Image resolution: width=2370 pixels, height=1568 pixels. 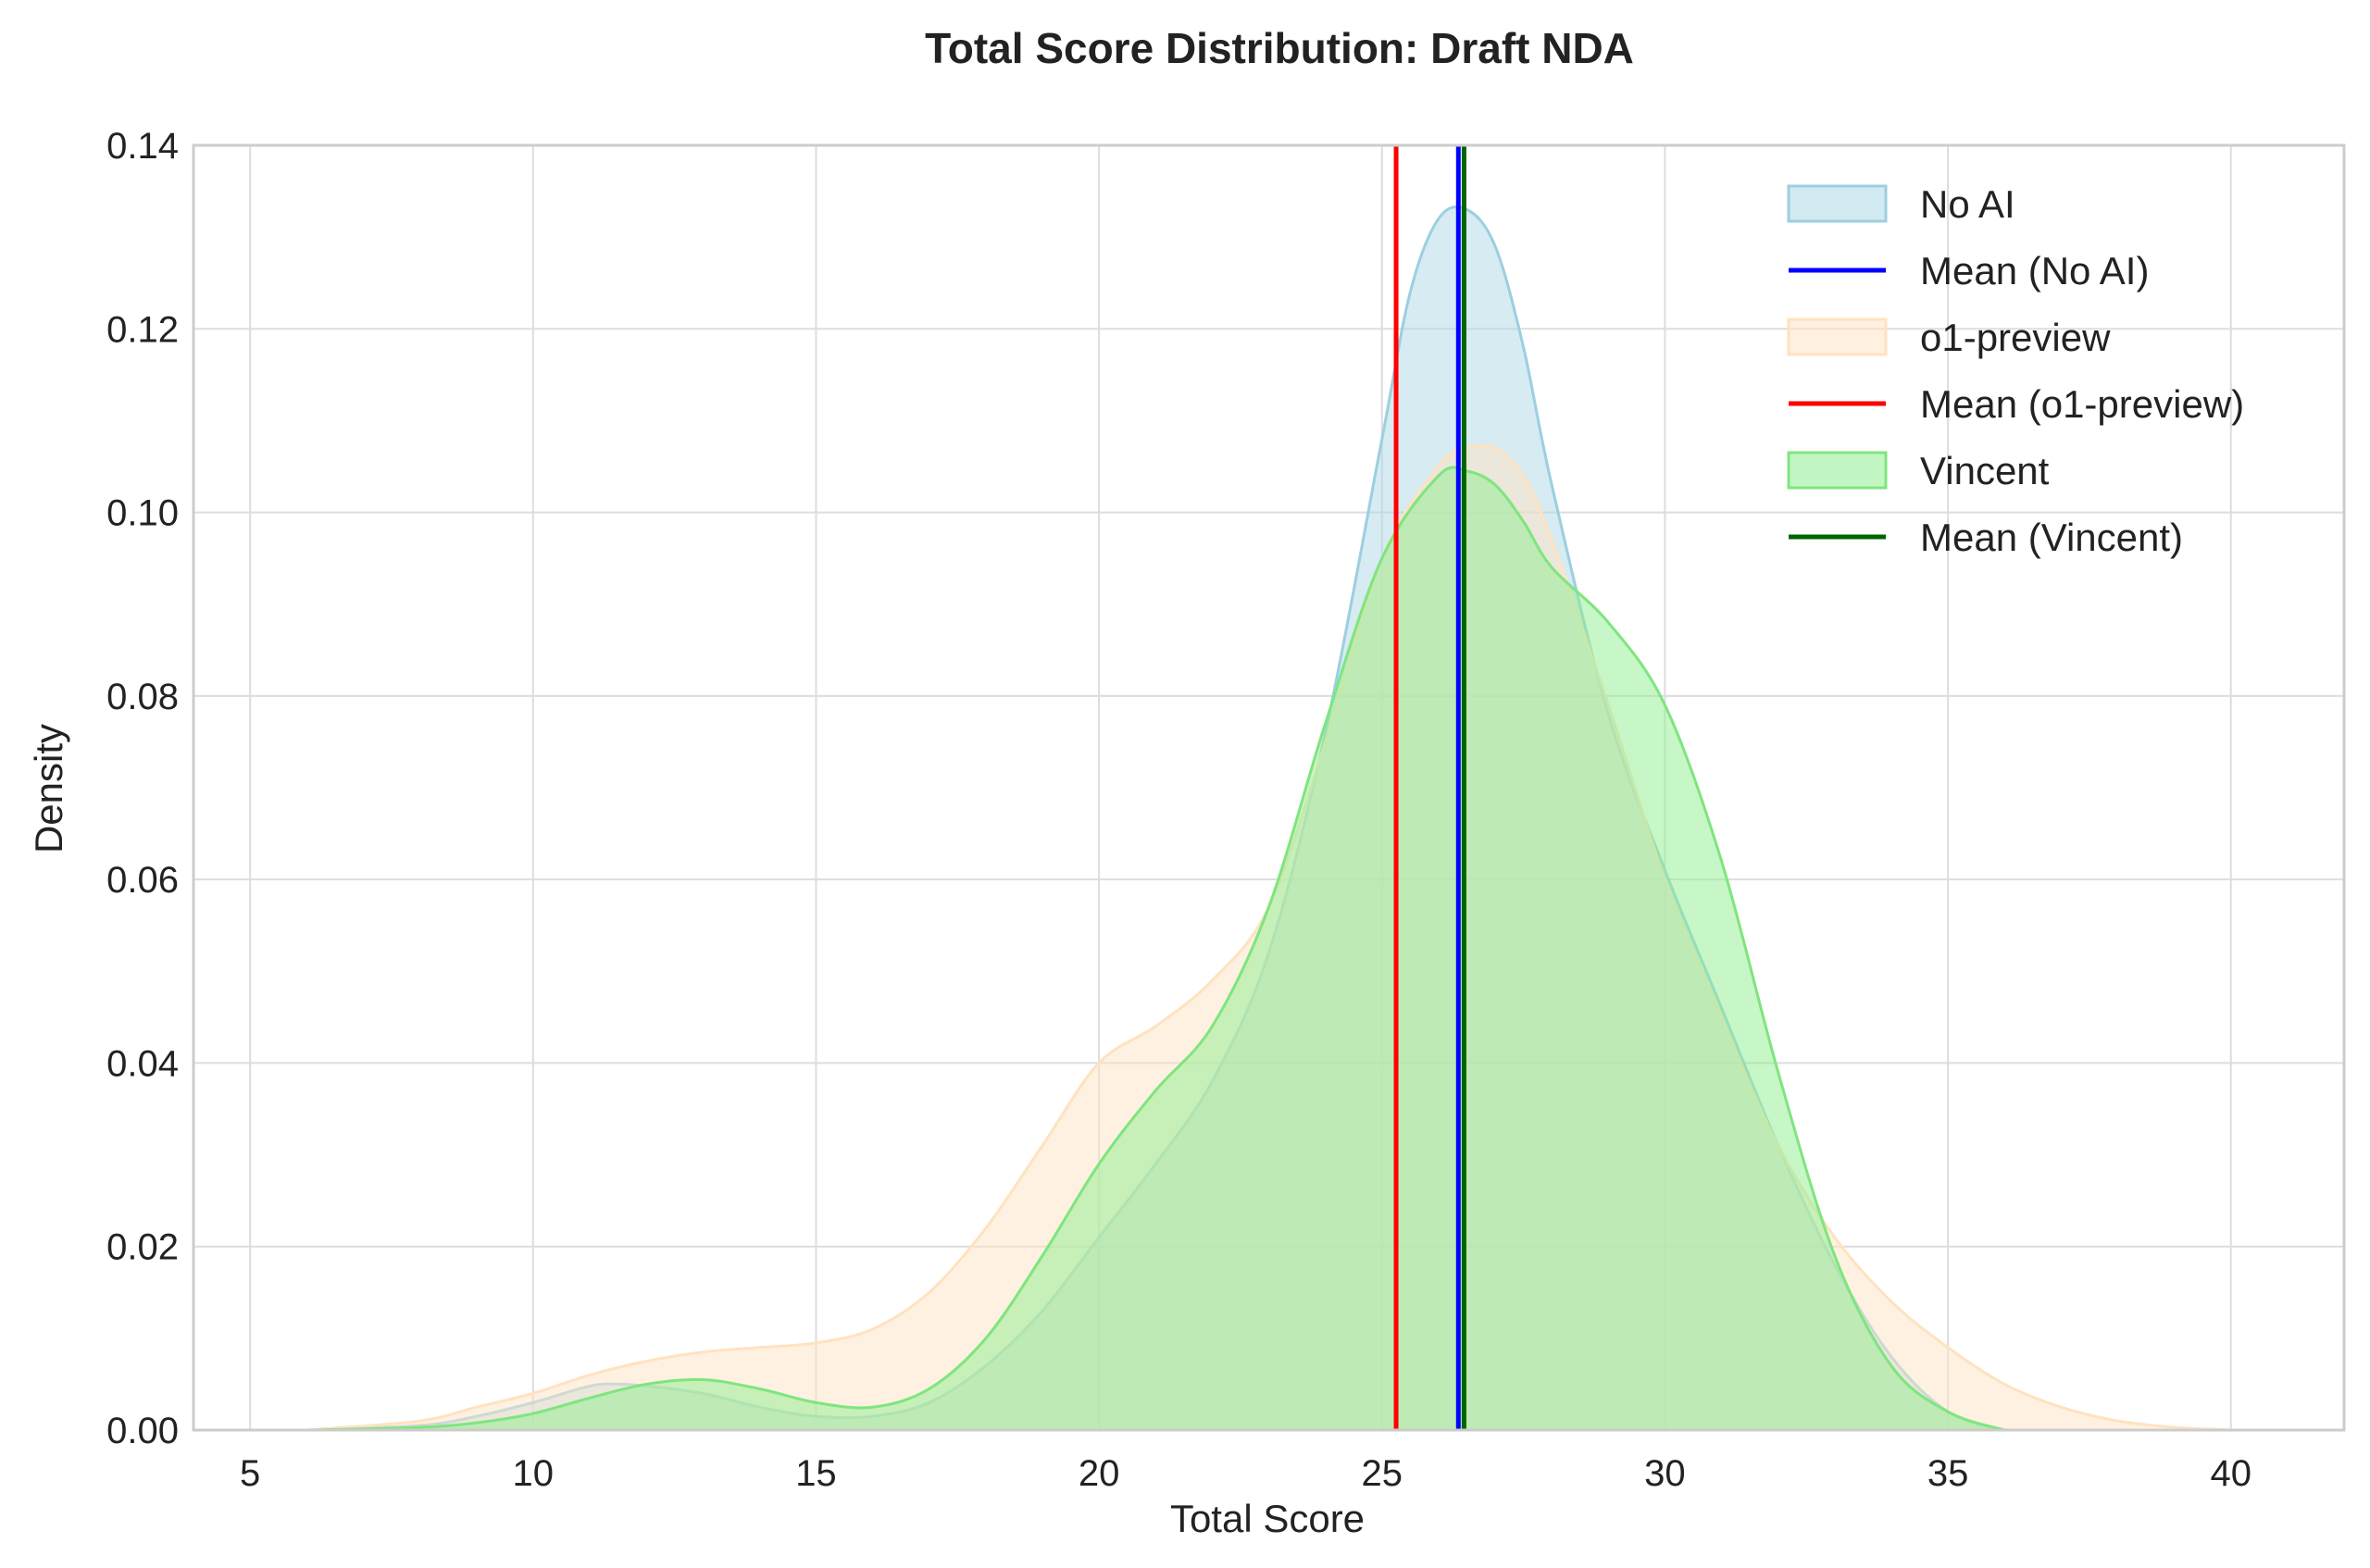 What do you see at coordinates (142, 697) in the screenshot?
I see `y-tick-label: 0.08` at bounding box center [142, 697].